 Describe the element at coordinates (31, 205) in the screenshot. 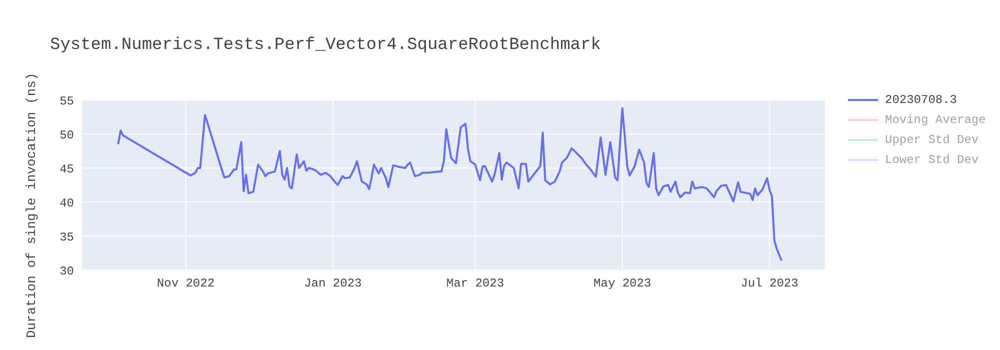

I see `y-axis-title: Duration of single invocation (ns)` at that location.